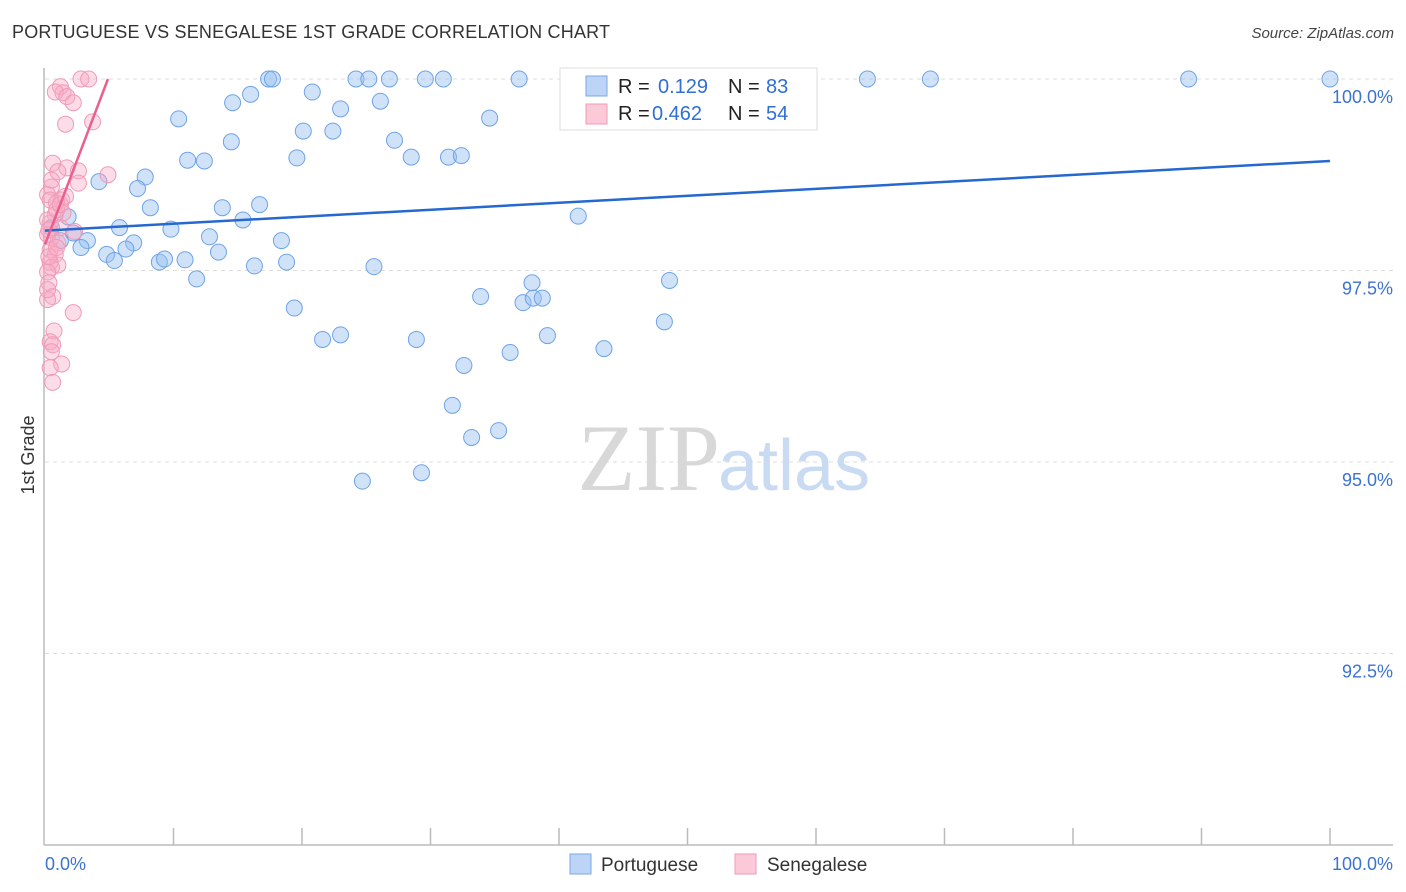  What do you see at coordinates (1362, 97) in the screenshot?
I see `y-tick-label: 100.0%` at bounding box center [1362, 97].